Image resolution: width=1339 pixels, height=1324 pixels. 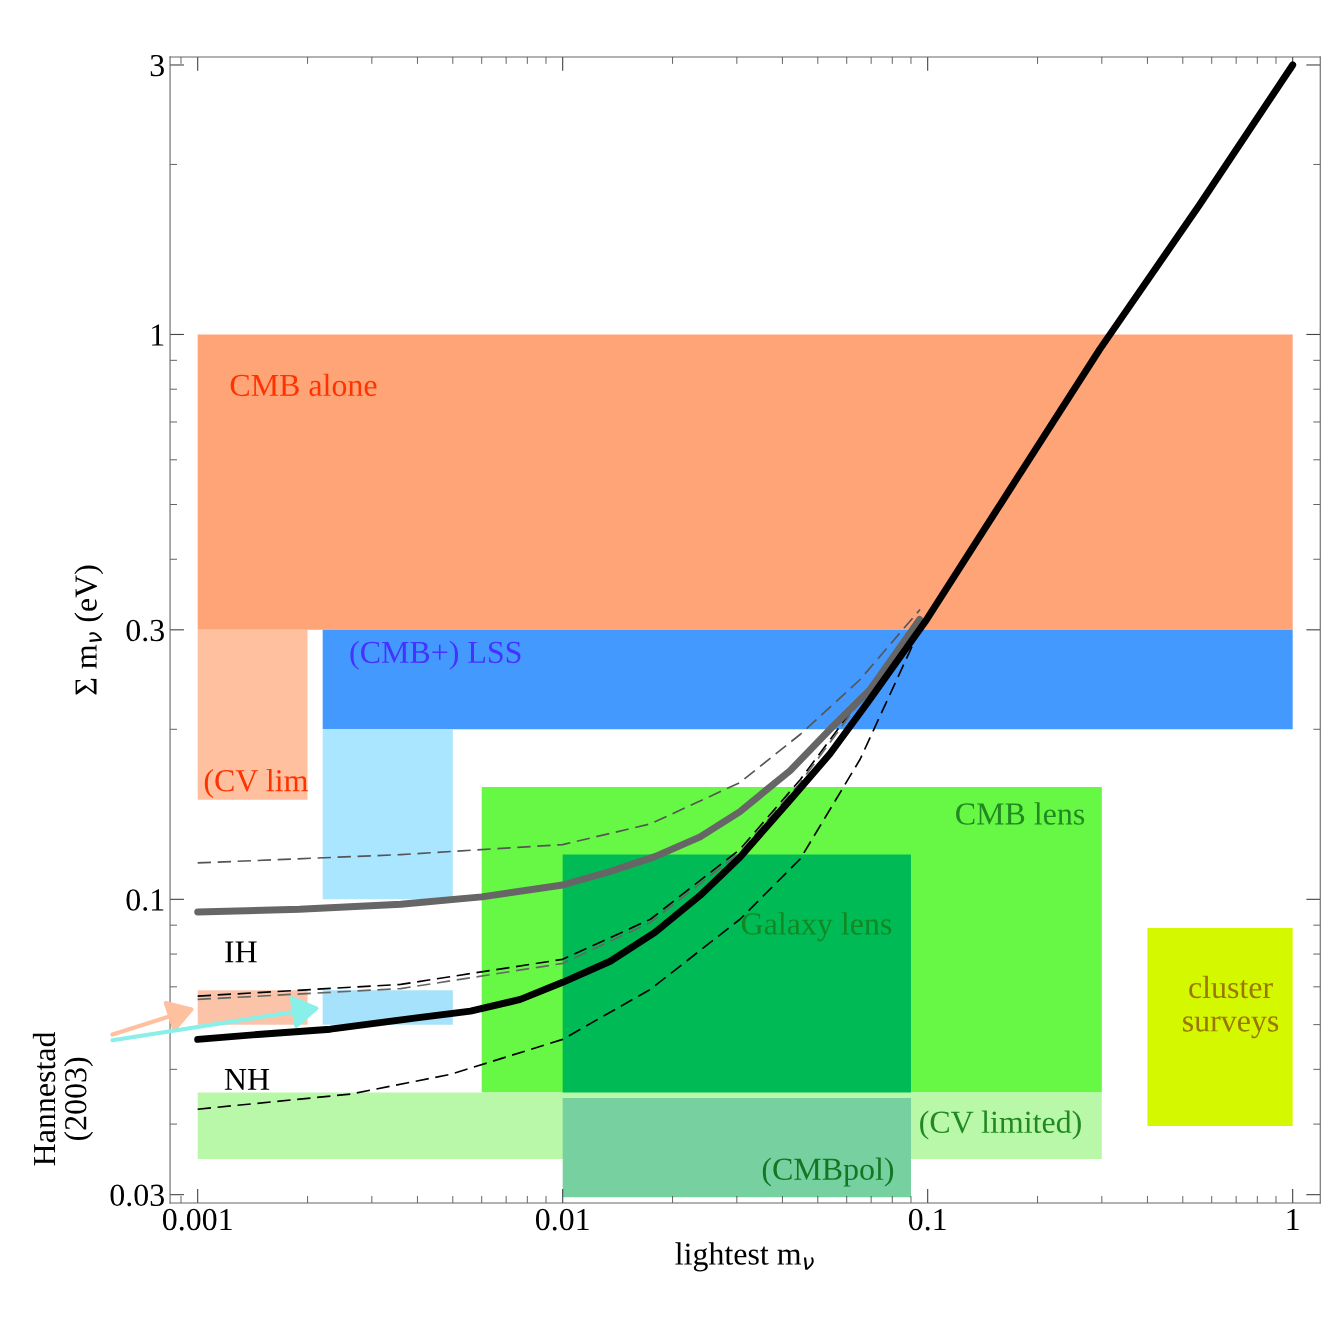 What do you see at coordinates (303, 385) in the screenshot?
I see `annotation: CMB alone` at bounding box center [303, 385].